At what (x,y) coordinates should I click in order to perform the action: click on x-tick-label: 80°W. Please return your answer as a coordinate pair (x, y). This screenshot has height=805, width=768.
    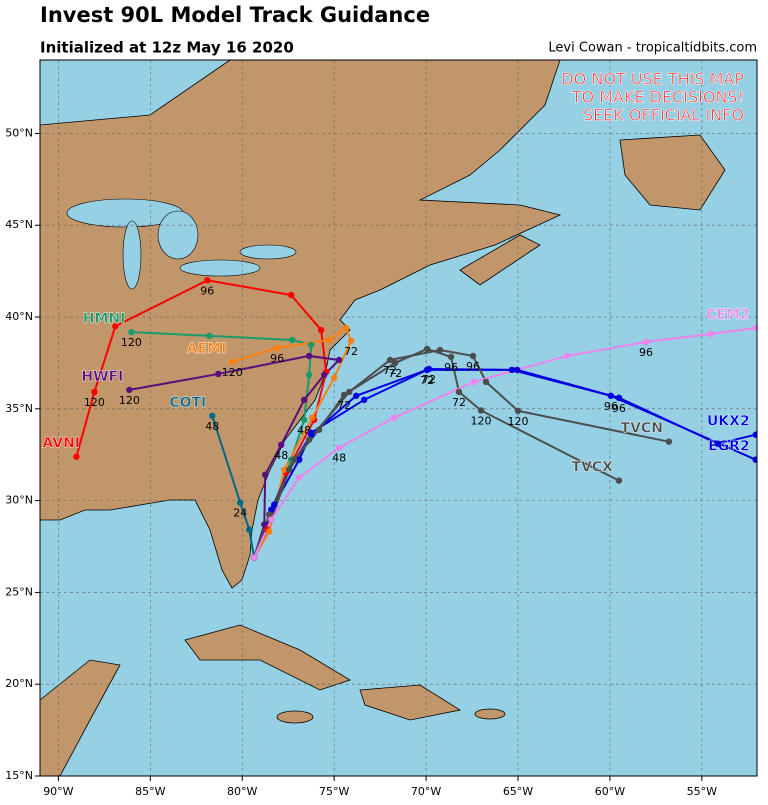
    Looking at the image, I should click on (242, 791).